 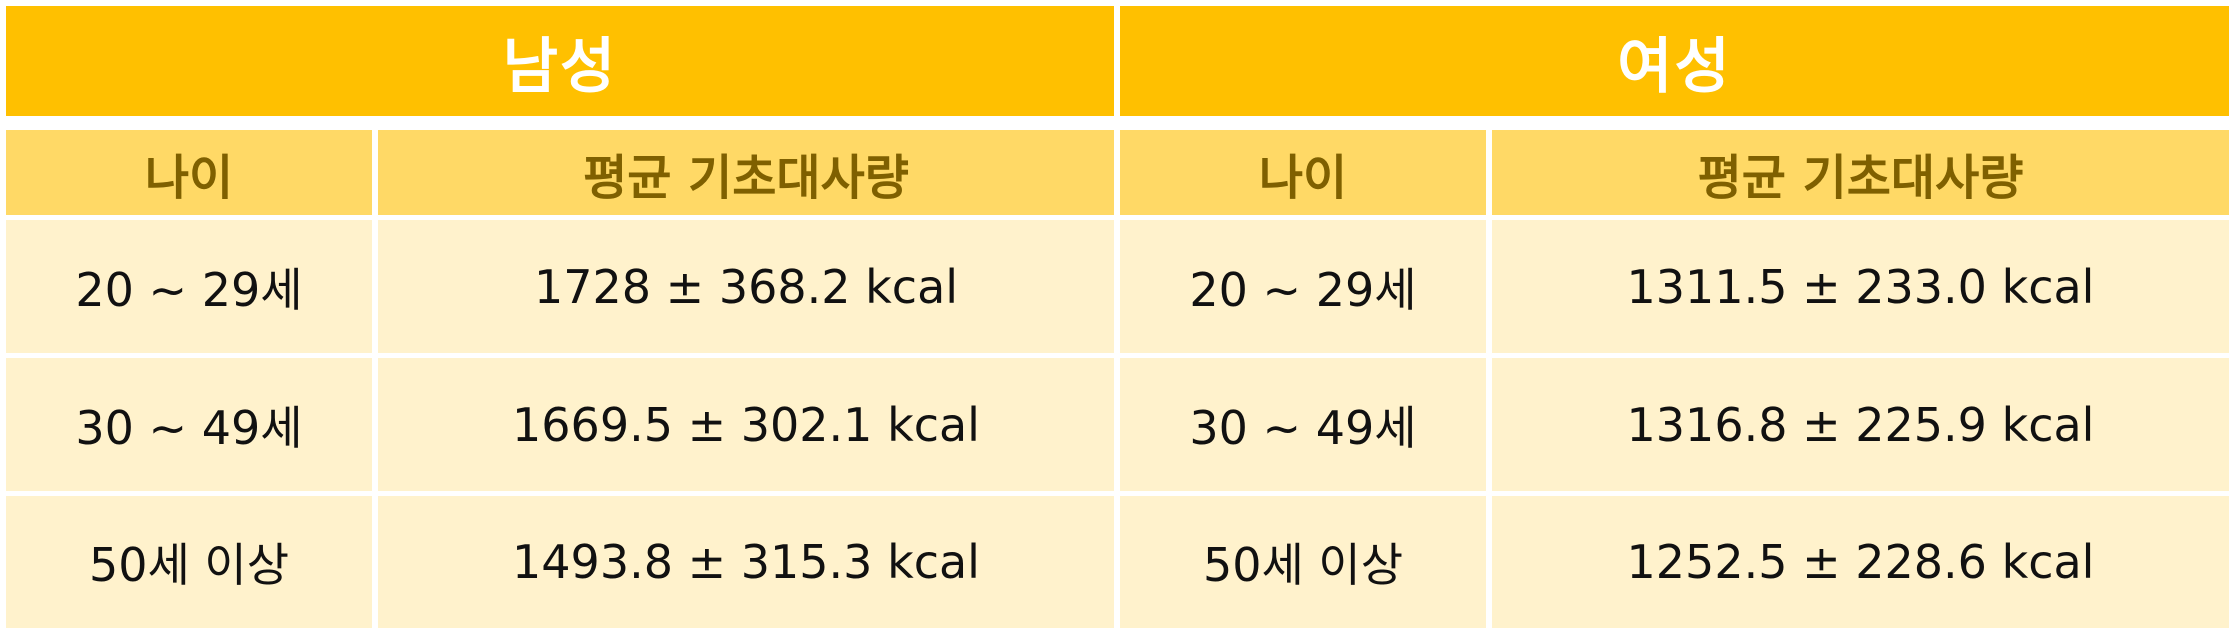 I want to click on column-header-age-female: 나이, so click(x=1303, y=172).